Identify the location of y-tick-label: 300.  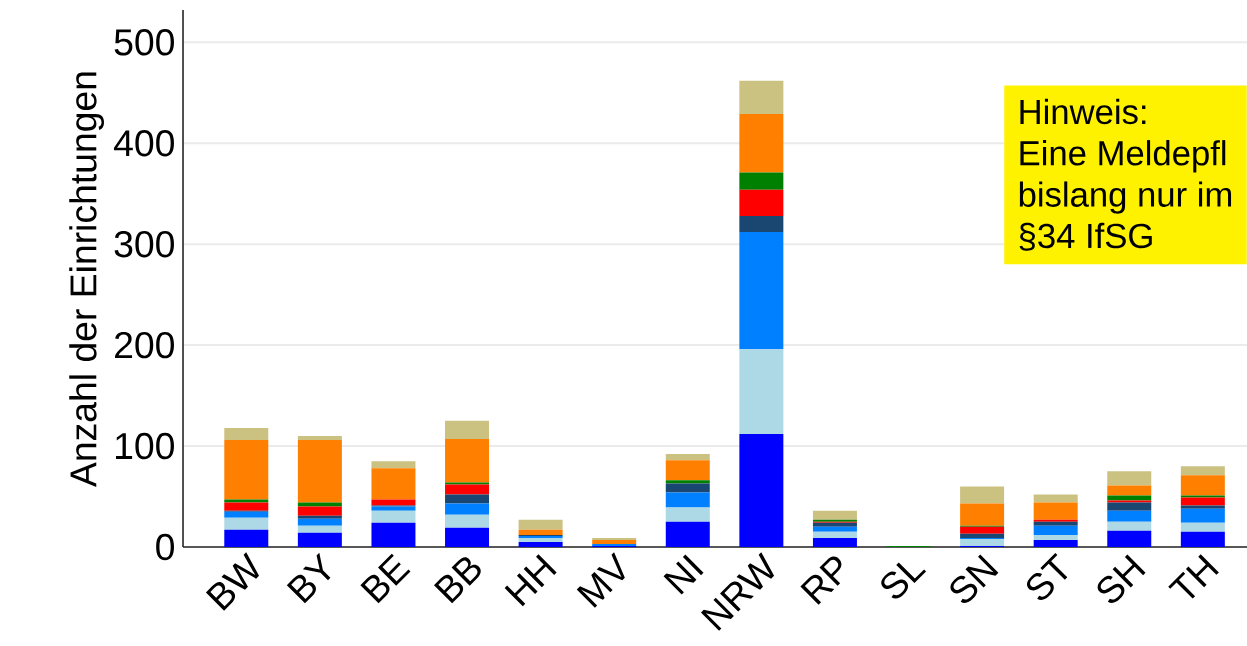
(144, 244).